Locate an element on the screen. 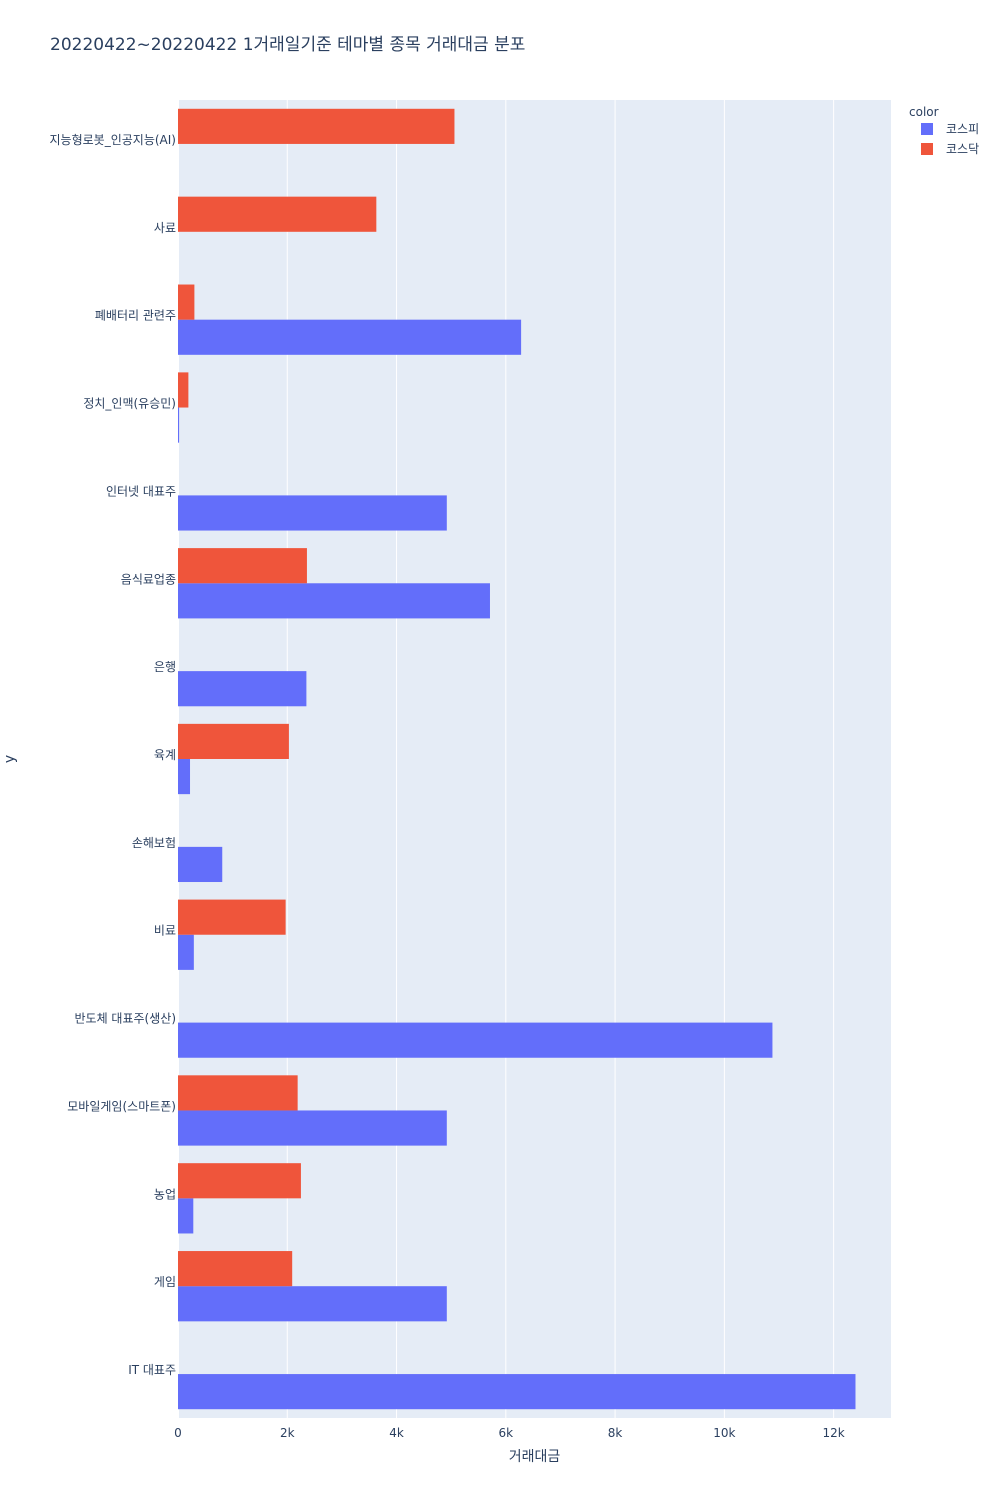 Image resolution: width=1000 pixels, height=1504 pixels. x-tick-label: 12k is located at coordinates (834, 1433).